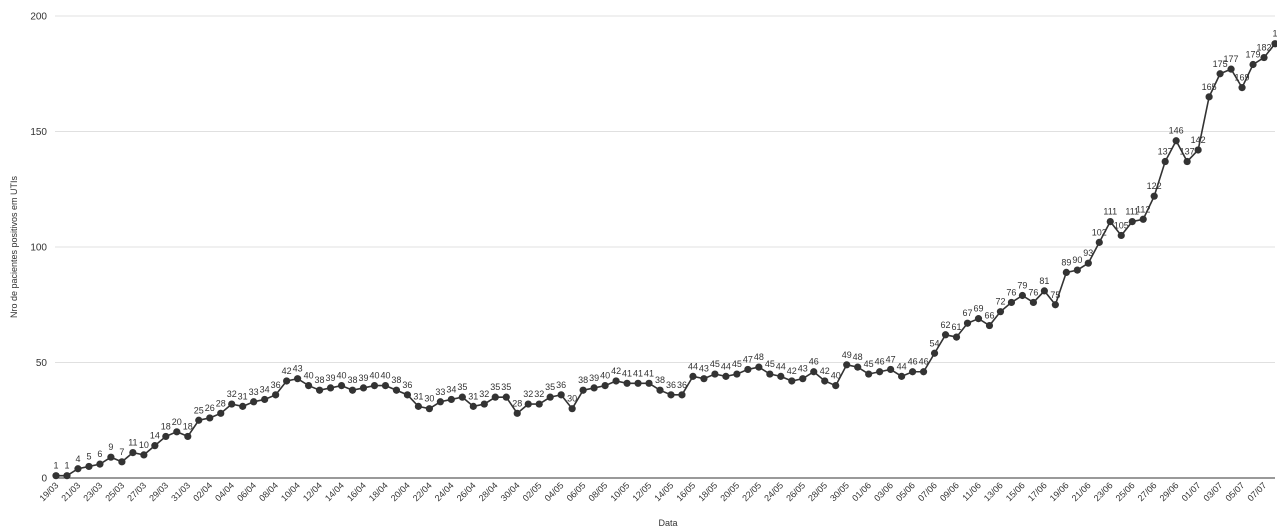 The width and height of the screenshot is (1277, 529). I want to click on x-tick-label: 25/06, so click(1125, 491).